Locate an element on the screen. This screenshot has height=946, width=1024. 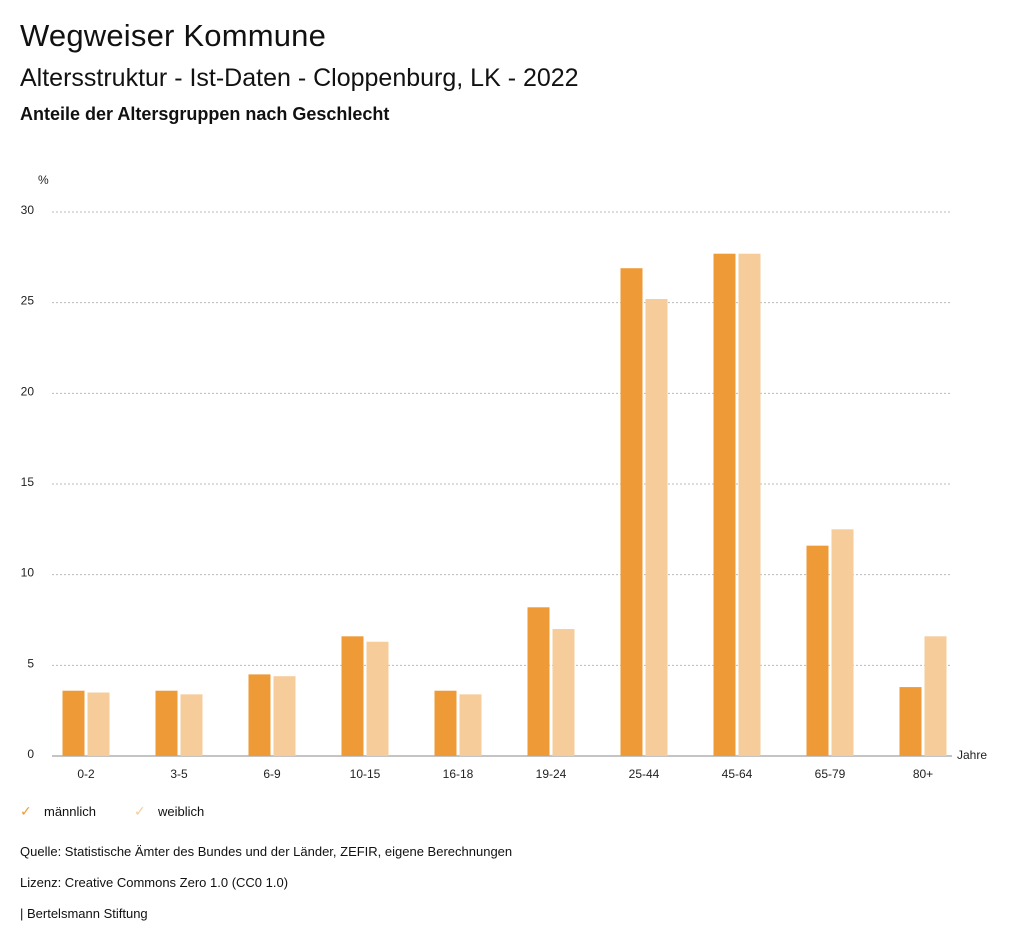
legend-label: weiblich is located at coordinates (181, 811).